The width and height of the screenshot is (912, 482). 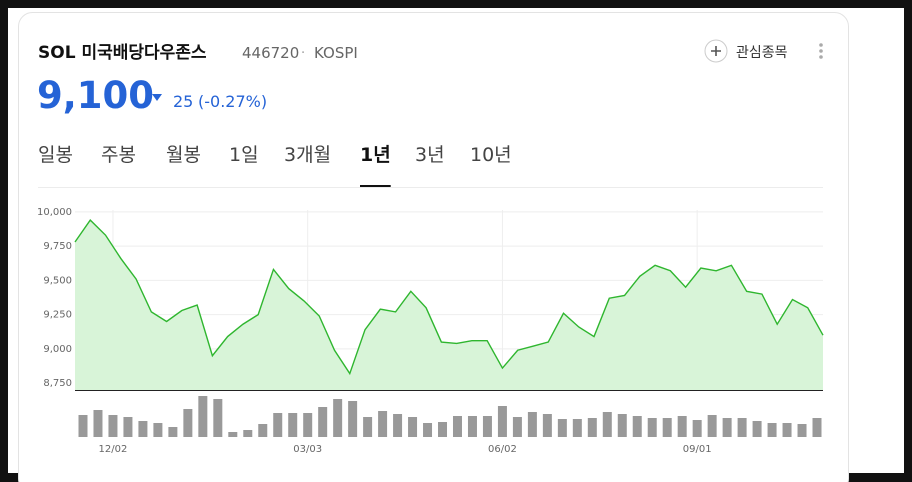 I want to click on change: 25, so click(x=183, y=101).